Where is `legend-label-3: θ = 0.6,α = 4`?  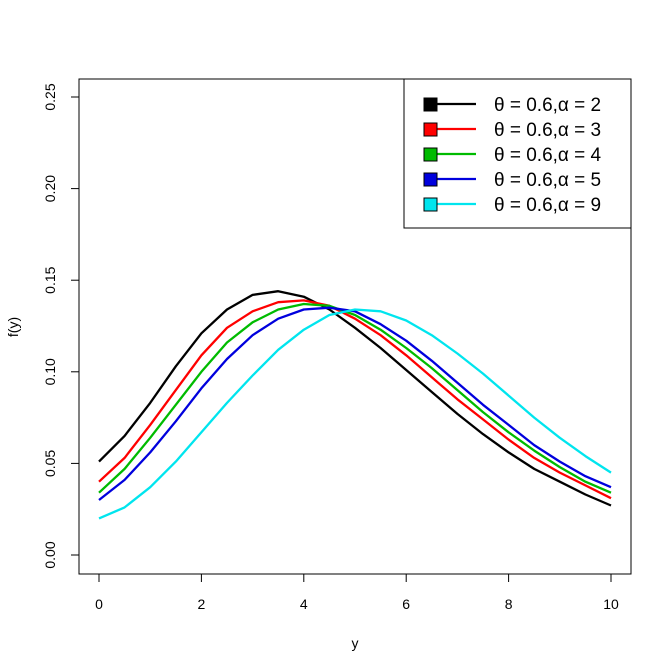
legend-label-3: θ = 0.6,α = 4 is located at coordinates (548, 155).